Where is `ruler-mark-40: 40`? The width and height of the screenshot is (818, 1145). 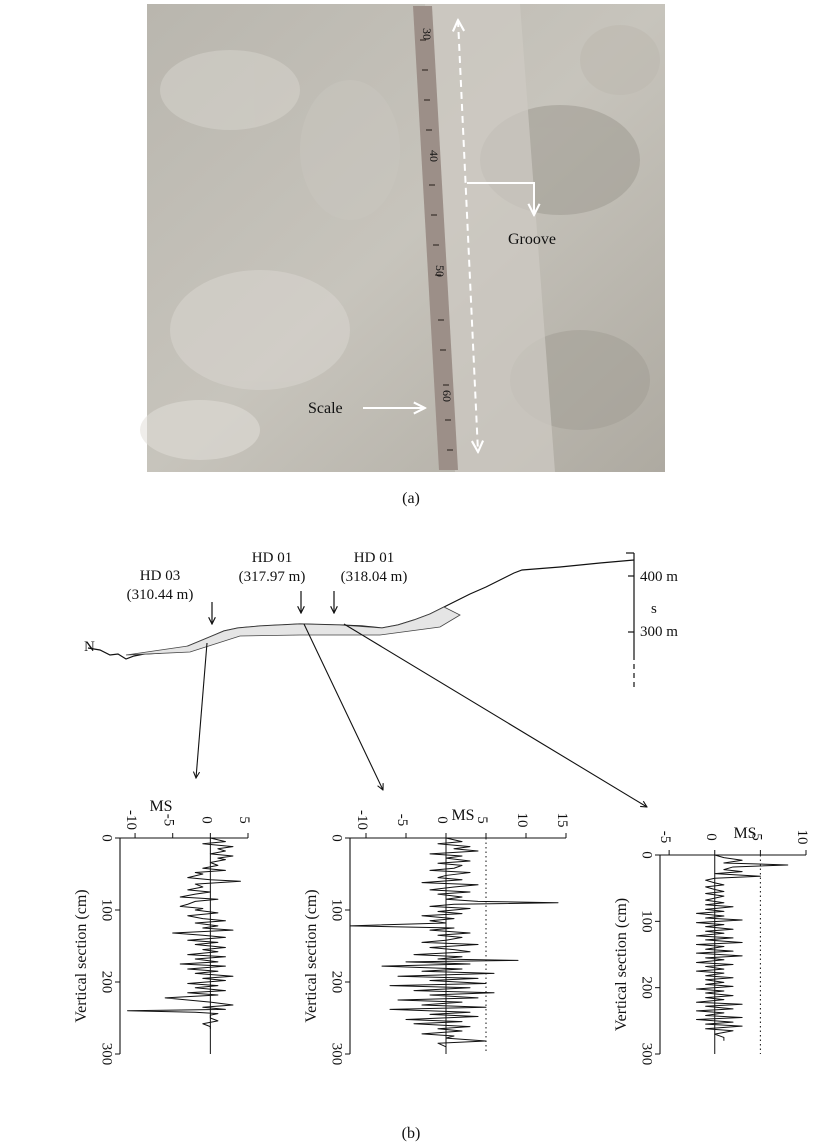
ruler-mark-40: 40 is located at coordinates (434, 156).